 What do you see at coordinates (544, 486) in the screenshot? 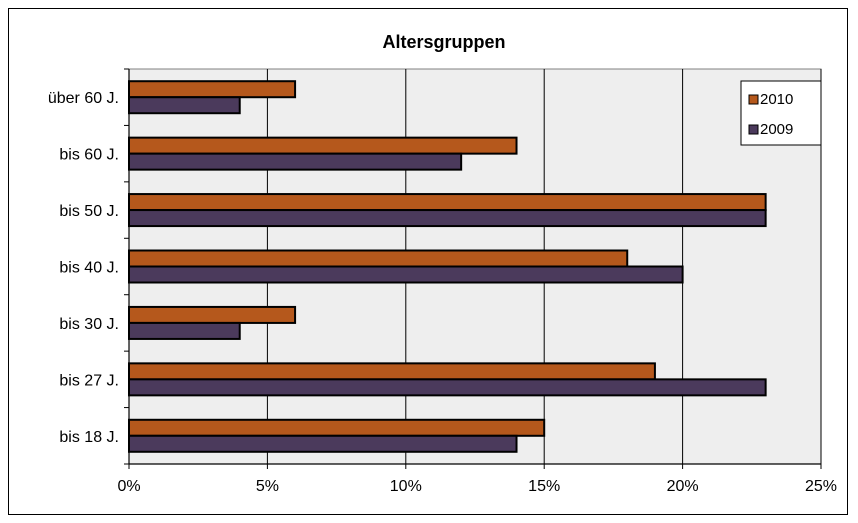
I see `x-tick-label: 15%` at bounding box center [544, 486].